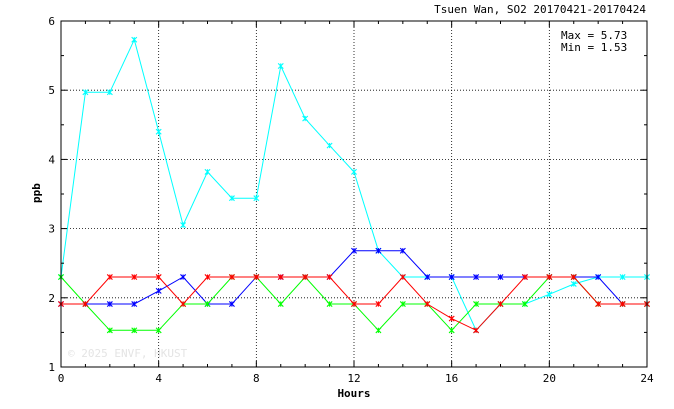 This screenshot has height=409, width=674. Describe the element at coordinates (540, 9) in the screenshot. I see `chart-title: Tsuen Wan, SO2 20170421-20170424` at that location.